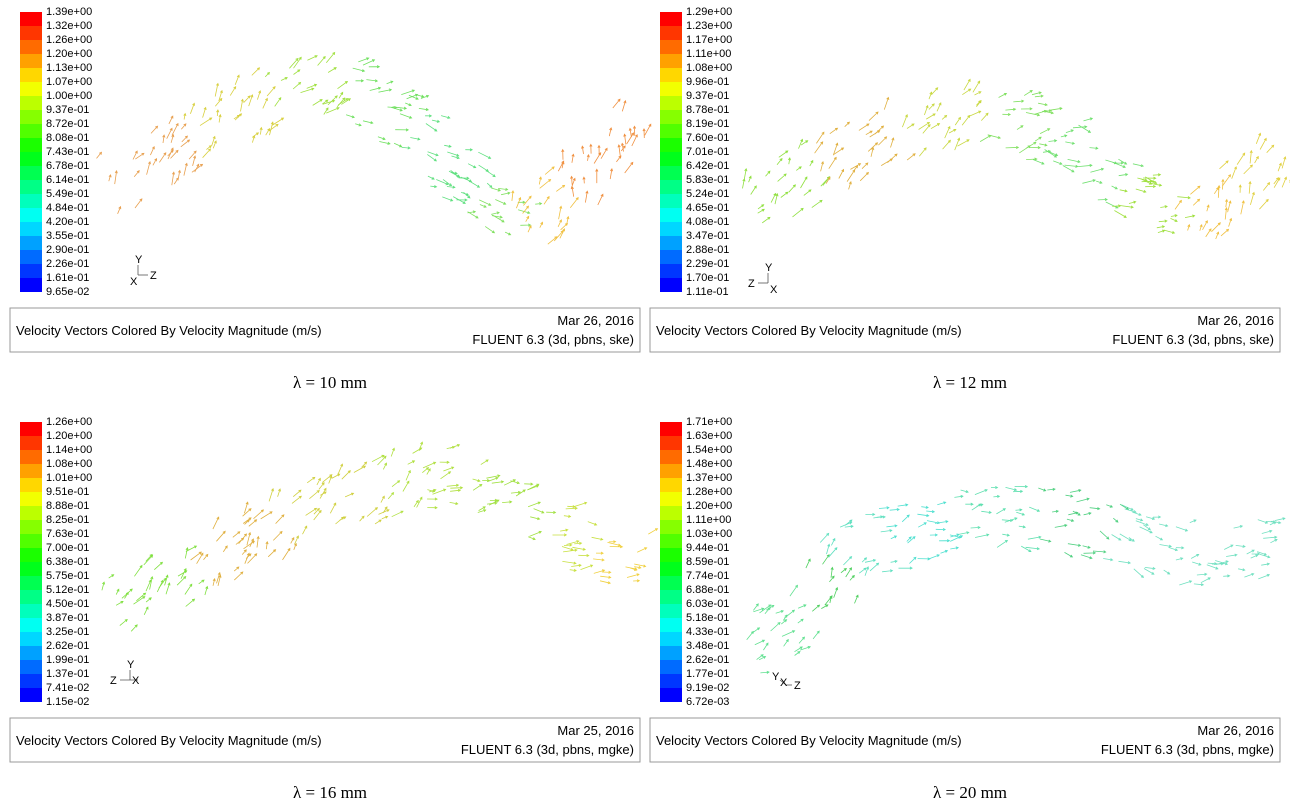 Image resolution: width=1290 pixels, height=805 pixels. What do you see at coordinates (69, 40) in the screenshot?
I see `colorbar-label: 1.26e+00` at bounding box center [69, 40].